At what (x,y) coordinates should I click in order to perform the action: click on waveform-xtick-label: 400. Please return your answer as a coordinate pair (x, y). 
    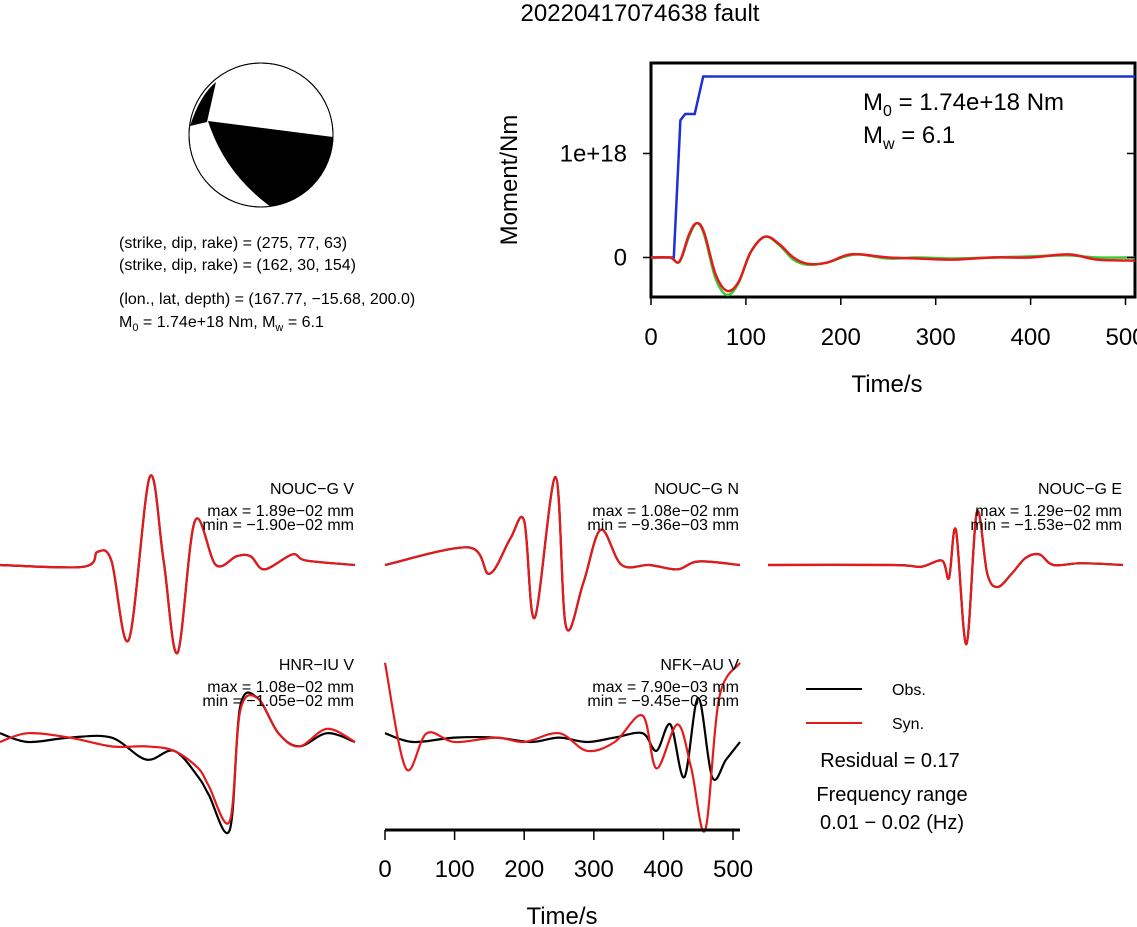
    Looking at the image, I should click on (663, 869).